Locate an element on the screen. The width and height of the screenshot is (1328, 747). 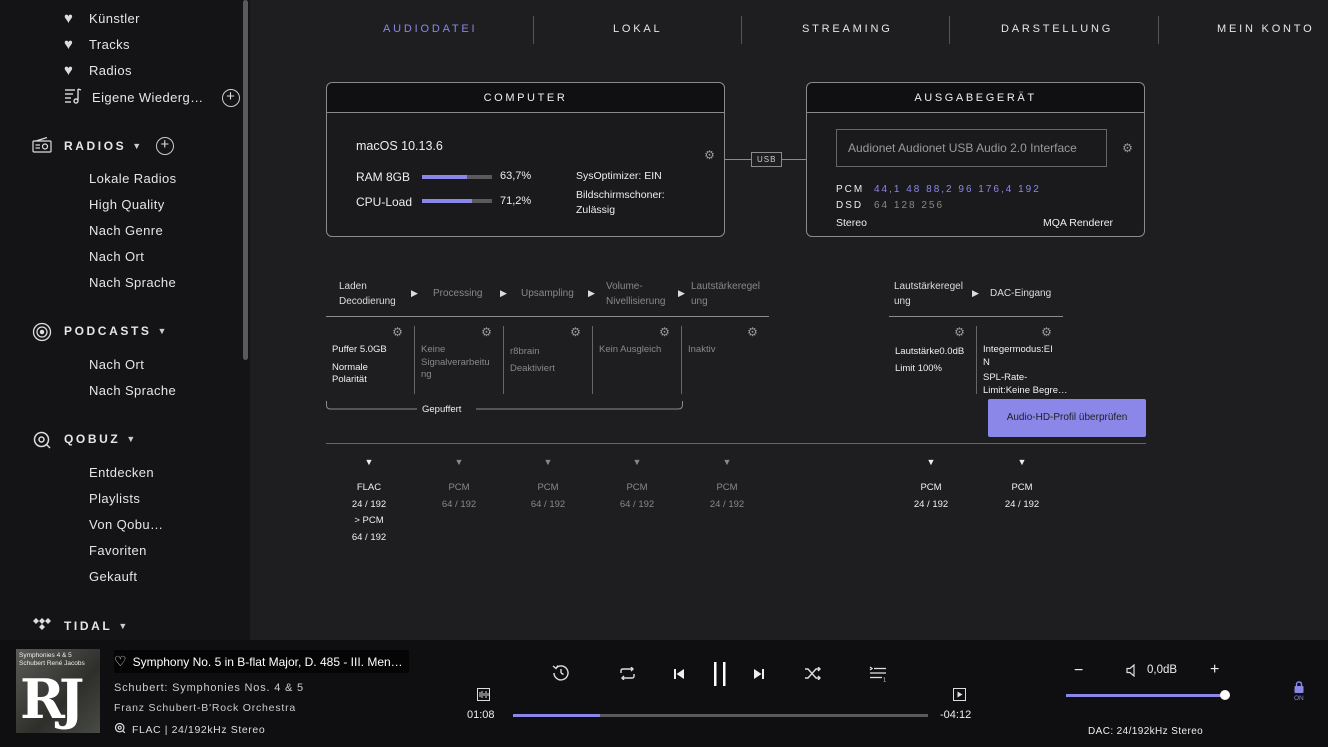
section-qobuz: QOBUZ ▼ is located at coordinates (85, 439).